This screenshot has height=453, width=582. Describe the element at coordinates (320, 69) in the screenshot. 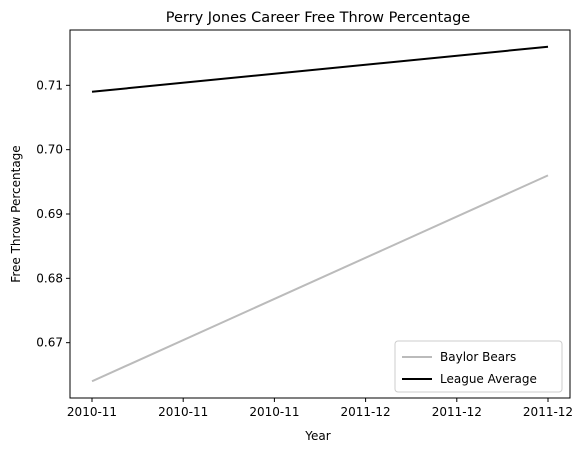

I see `series-line-league-average` at that location.